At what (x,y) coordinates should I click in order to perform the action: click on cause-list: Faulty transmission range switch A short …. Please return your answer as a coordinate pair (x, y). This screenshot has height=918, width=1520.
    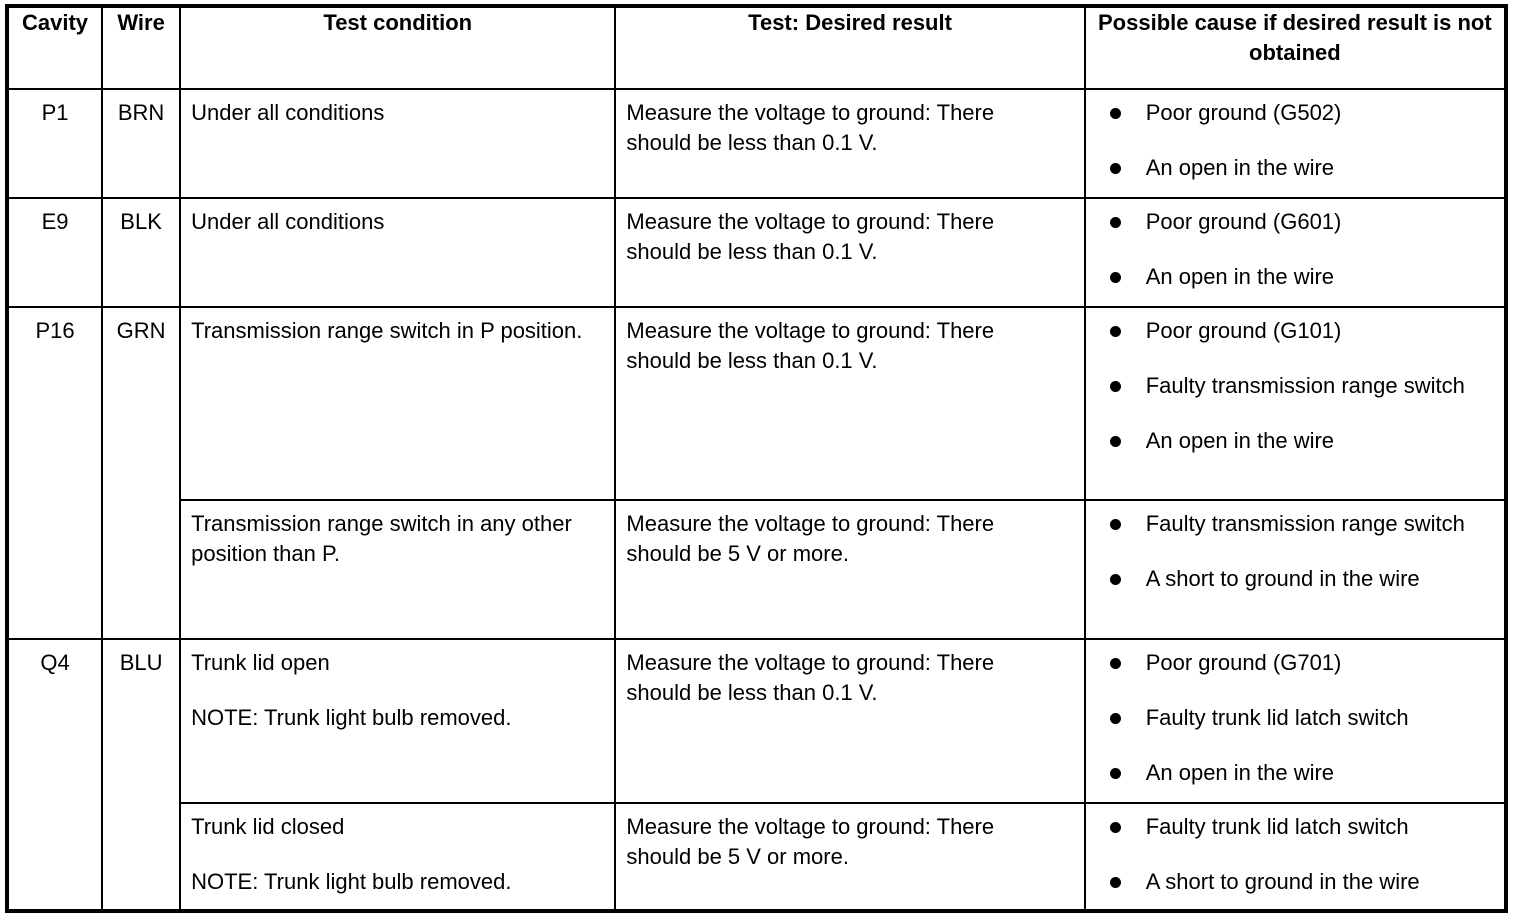
    Looking at the image, I should click on (1295, 551).